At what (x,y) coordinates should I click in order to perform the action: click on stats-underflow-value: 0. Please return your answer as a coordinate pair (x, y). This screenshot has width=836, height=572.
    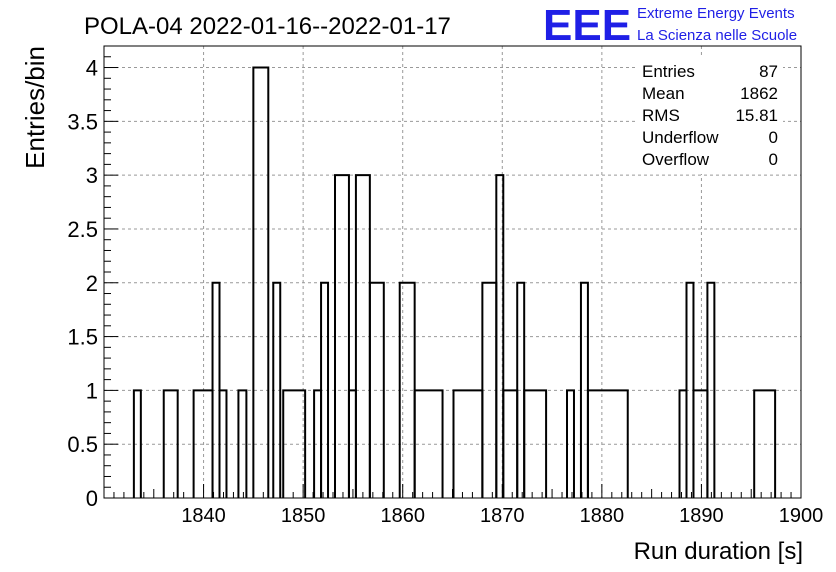
    Looking at the image, I should click on (773, 137).